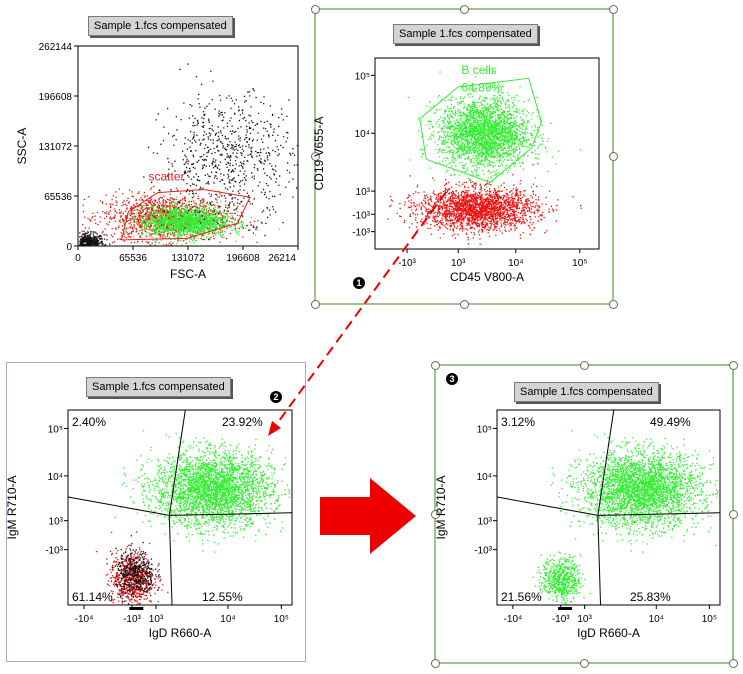  Describe the element at coordinates (95, 237) in the screenshot. I see `plot1-population-debris` at that location.